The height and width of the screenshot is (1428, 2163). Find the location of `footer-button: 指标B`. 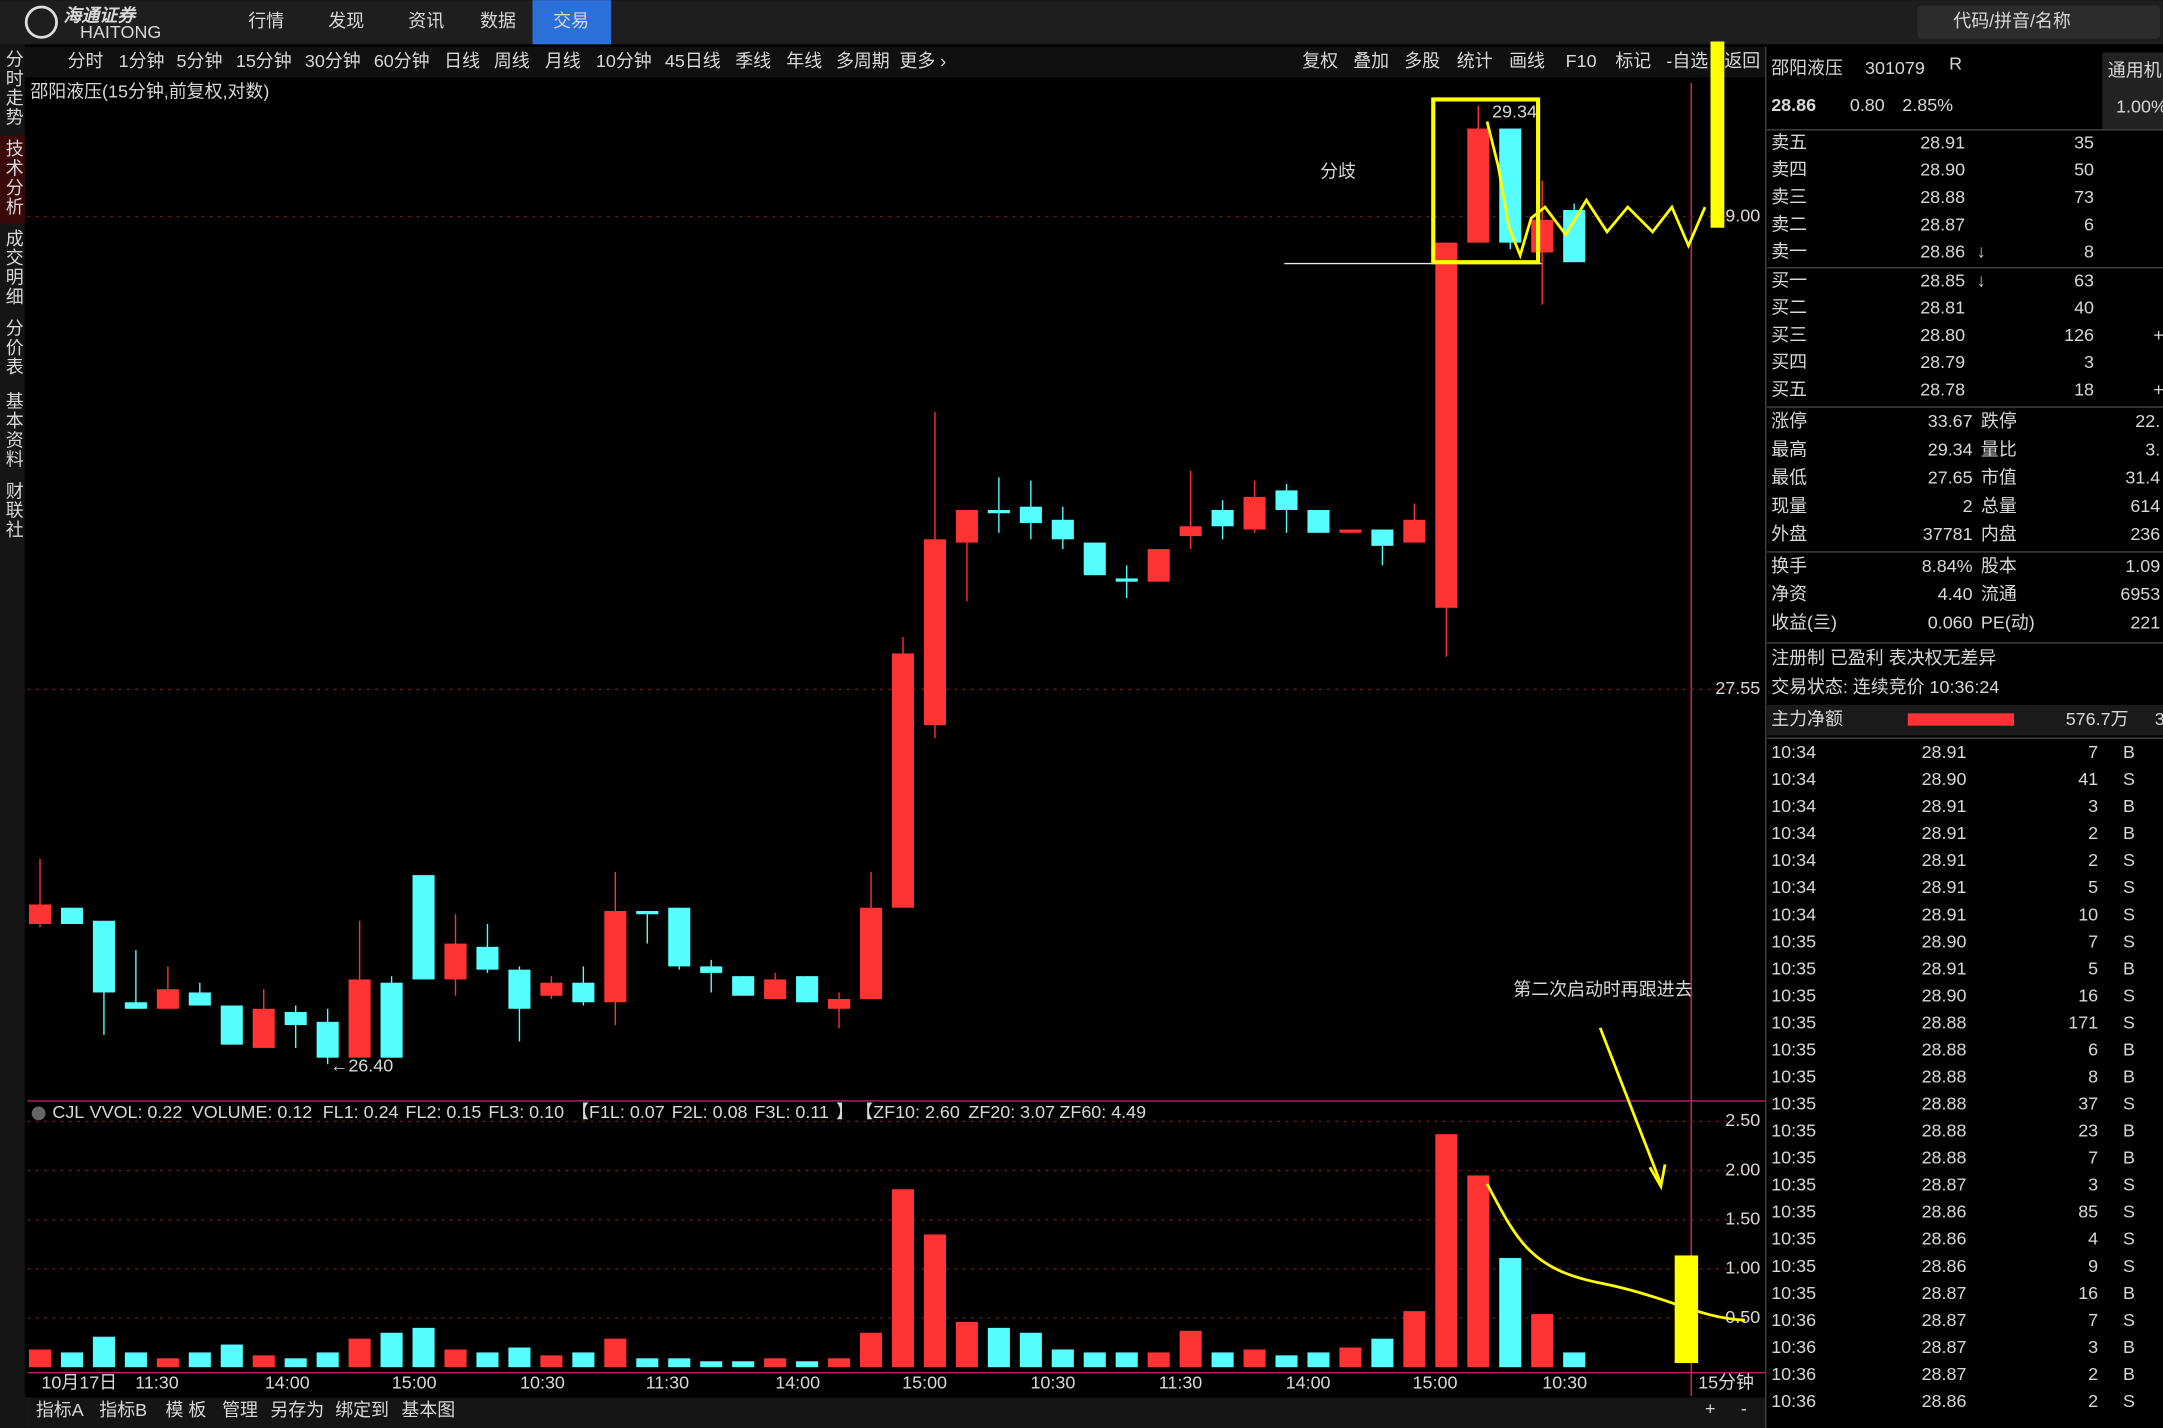

footer-button: 指标B is located at coordinates (123, 1410).